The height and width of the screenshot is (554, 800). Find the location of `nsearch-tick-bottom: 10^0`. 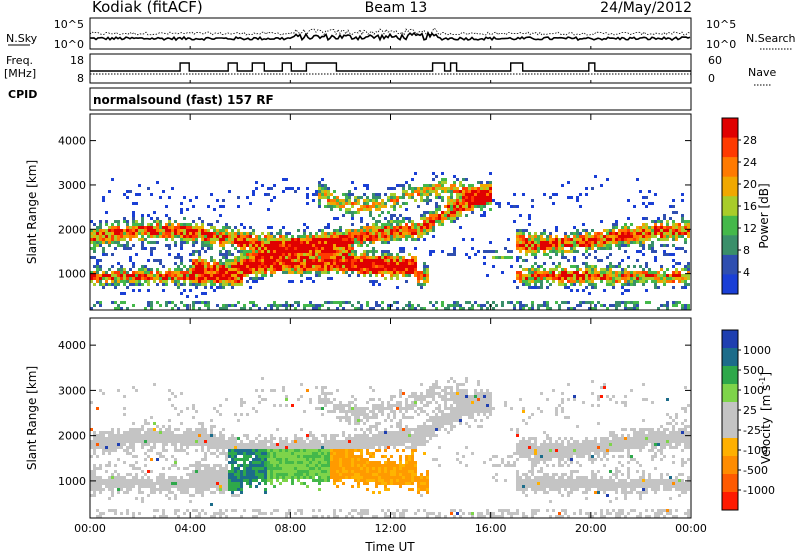

nsearch-tick-bottom: 10^0 is located at coordinates (721, 44).